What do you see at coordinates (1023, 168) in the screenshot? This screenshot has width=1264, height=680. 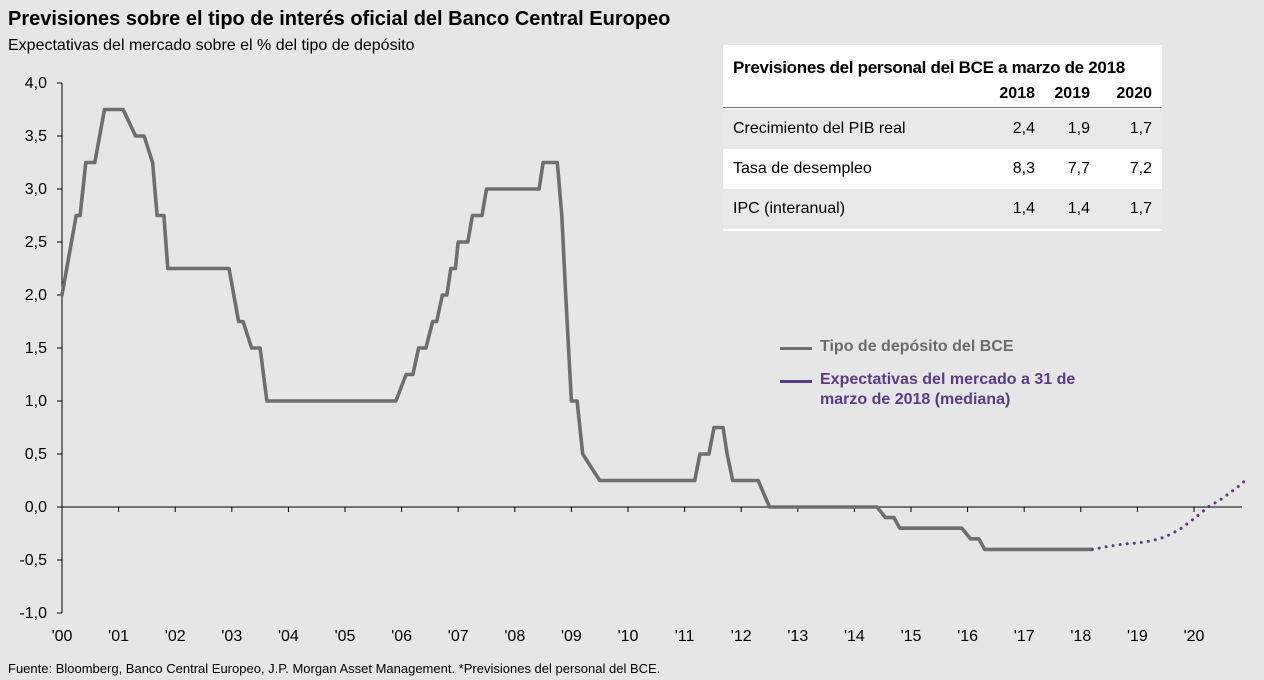 I see `forecast-cell: 8,3` at bounding box center [1023, 168].